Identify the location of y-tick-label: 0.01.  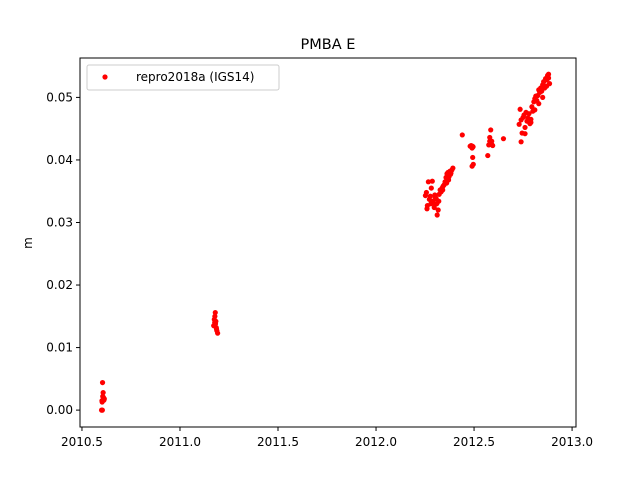
(59, 348).